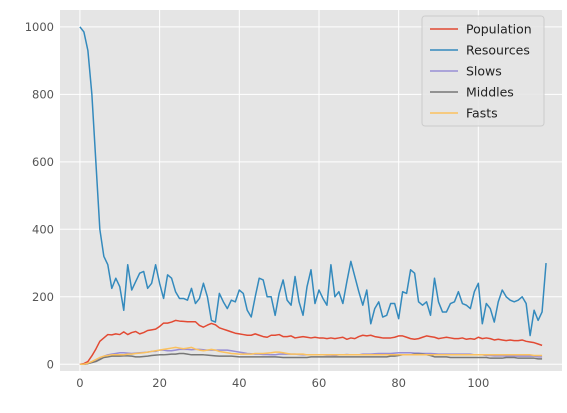 This screenshot has width=567, height=413. What do you see at coordinates (43, 162) in the screenshot?
I see `y-tick-label: 600` at bounding box center [43, 162].